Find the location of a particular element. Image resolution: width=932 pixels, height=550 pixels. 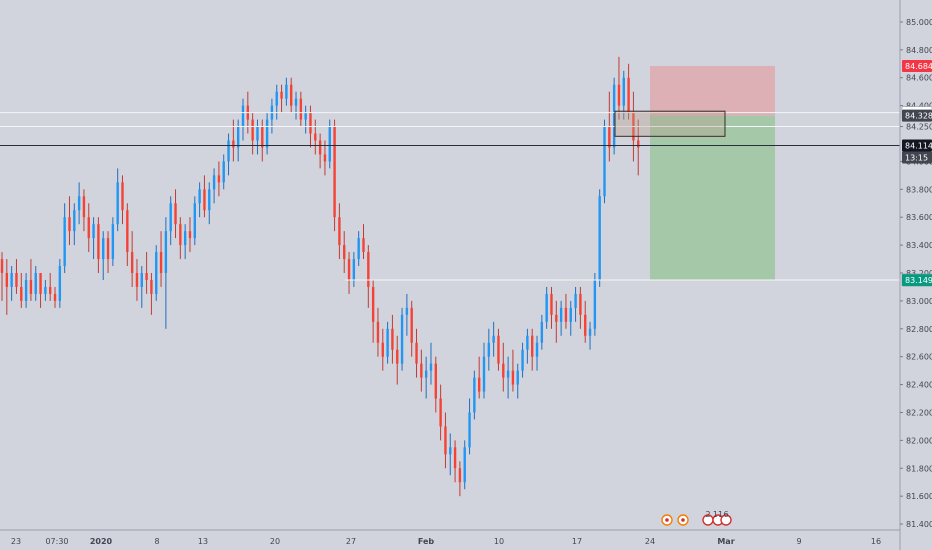

y-tick-label: 81.800 is located at coordinates (919, 468).